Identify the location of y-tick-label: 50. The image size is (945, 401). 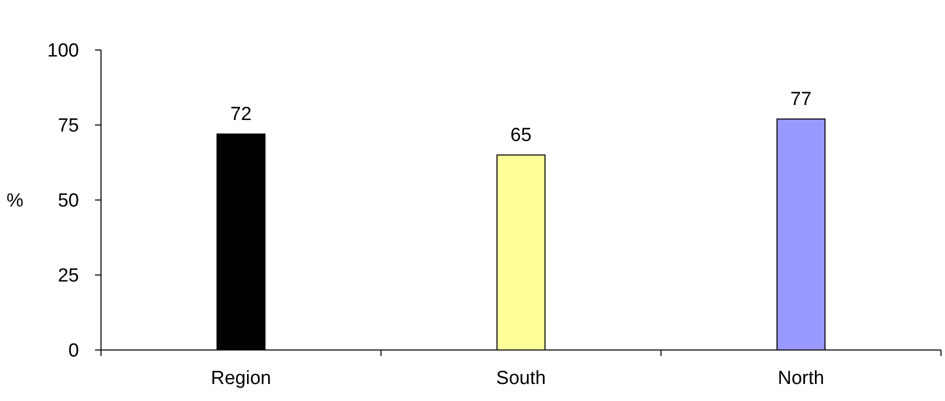
(68, 201).